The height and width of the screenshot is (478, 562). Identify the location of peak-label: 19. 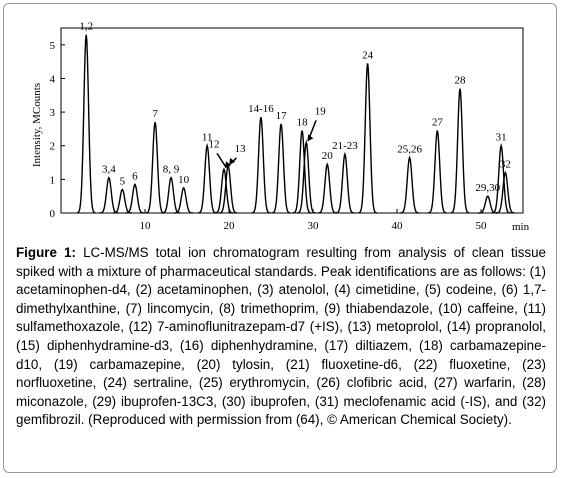
(321, 111).